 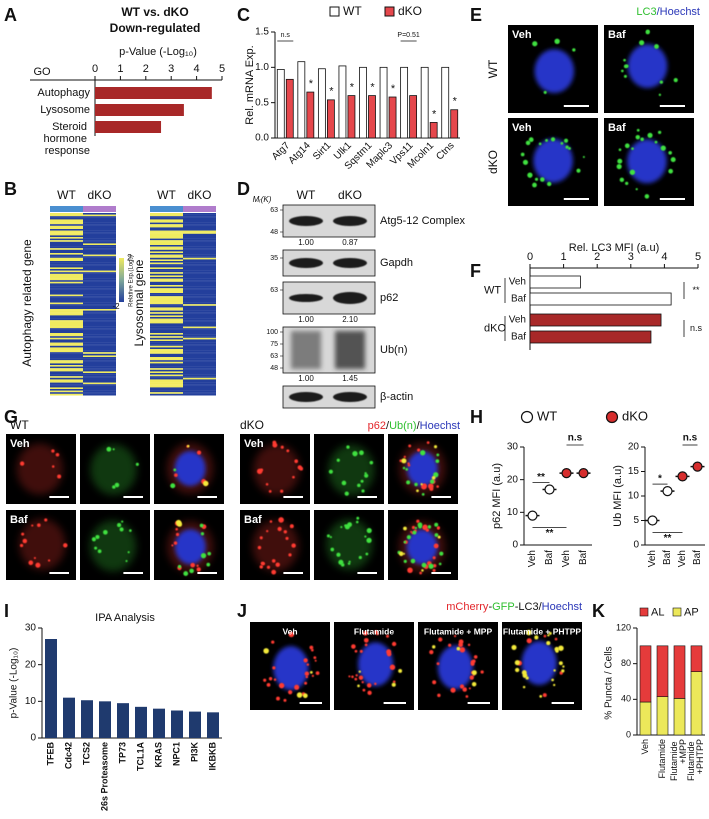 What do you see at coordinates (262, 138) in the screenshot?
I see `y-tick-label: 0.0` at bounding box center [262, 138].